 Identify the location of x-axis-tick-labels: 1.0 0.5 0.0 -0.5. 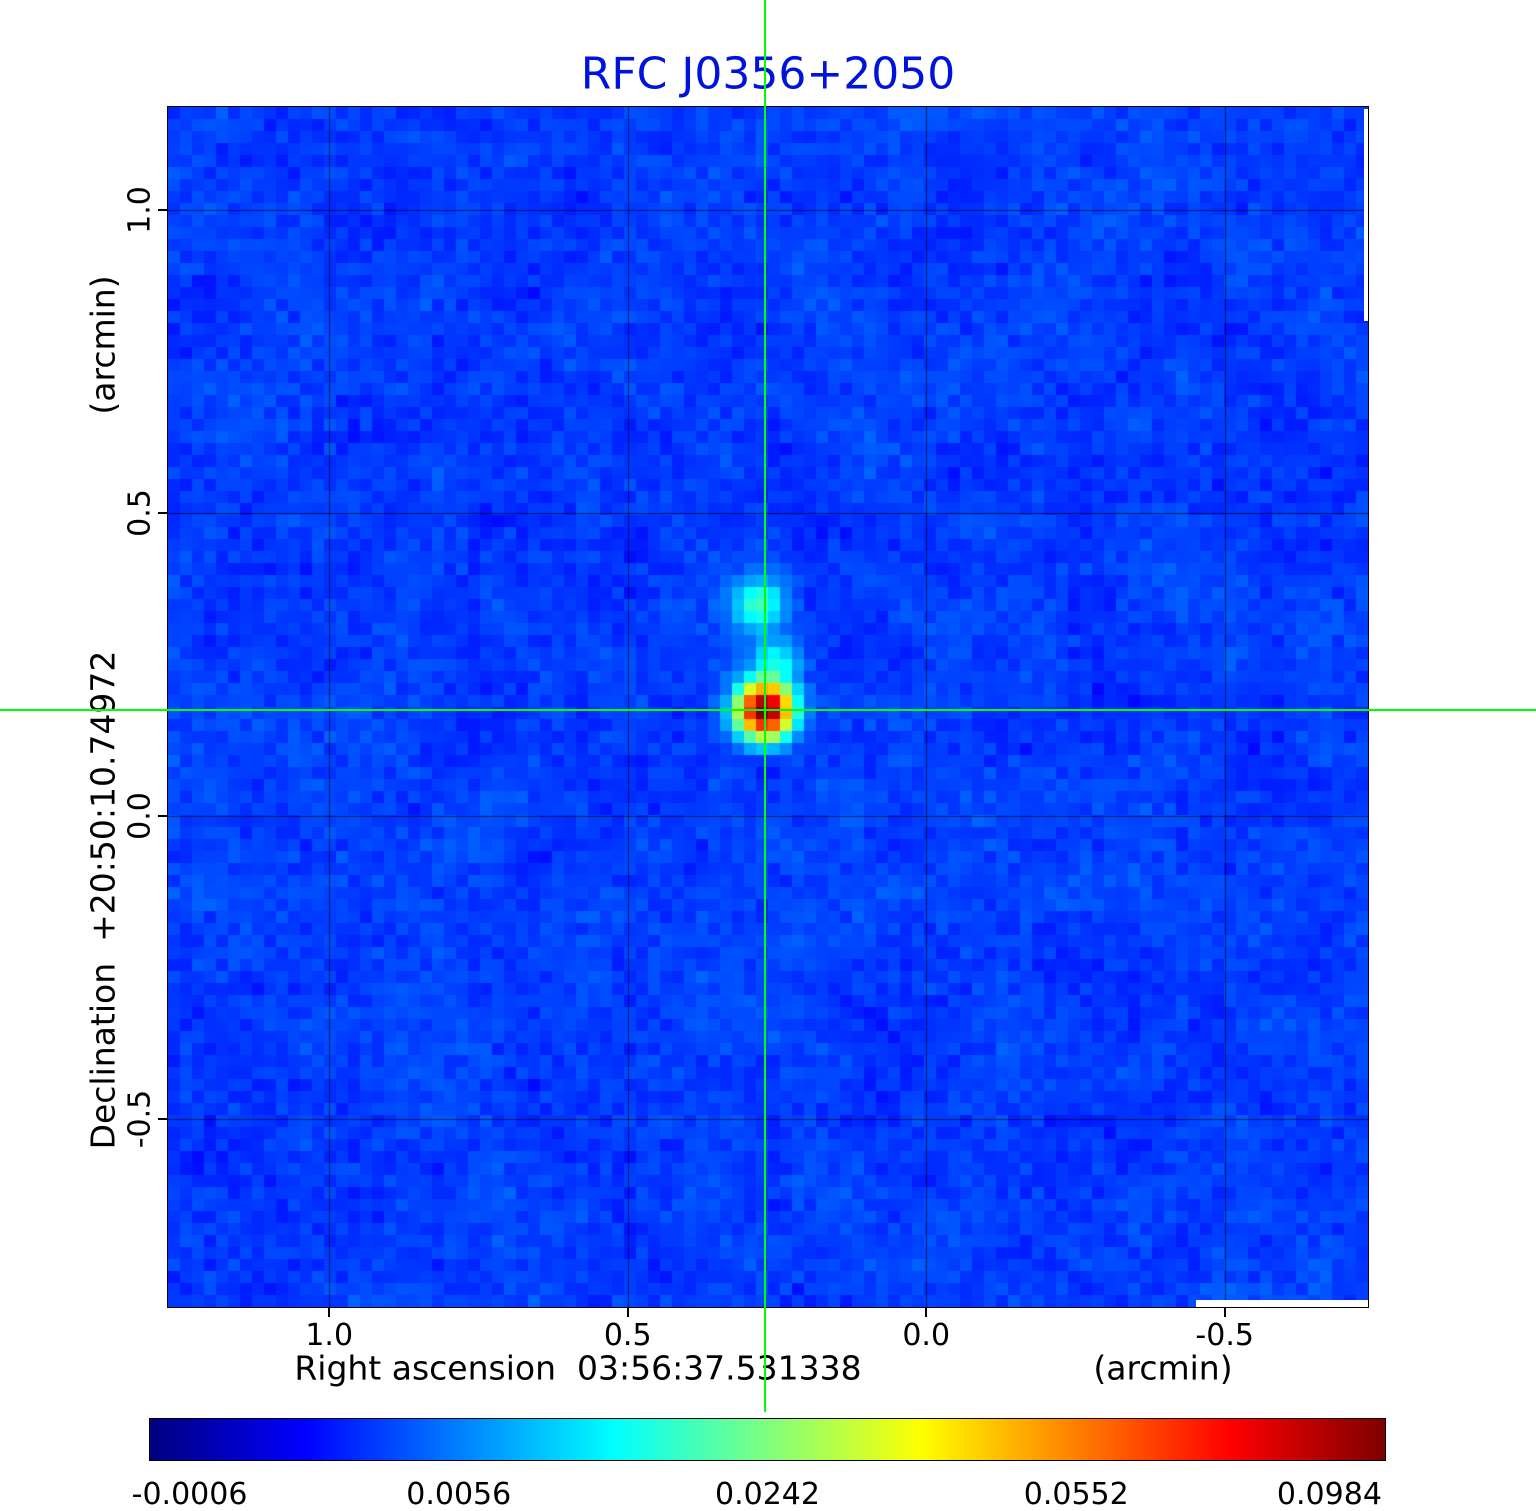
(768, 1336).